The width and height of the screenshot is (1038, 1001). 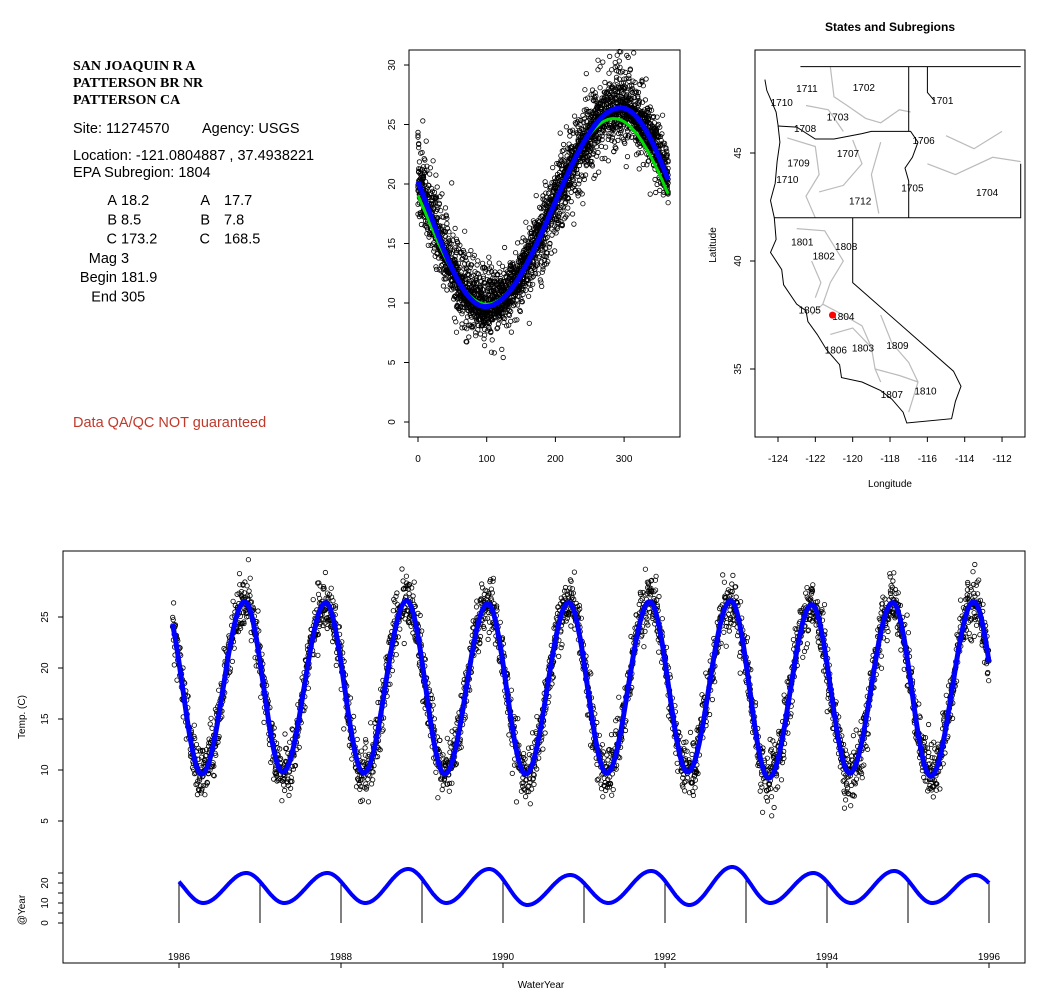 I want to click on param-label: Begin, so click(x=98, y=278).